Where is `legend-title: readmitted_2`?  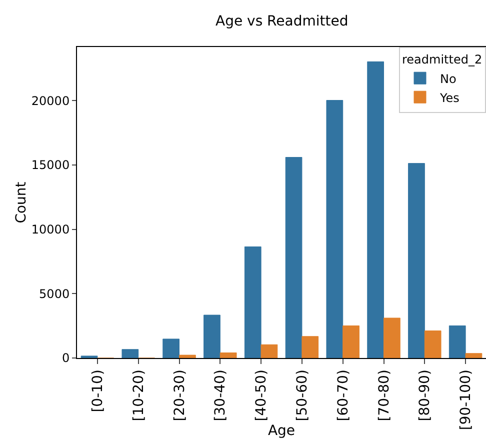 legend-title: readmitted_2 is located at coordinates (442, 59).